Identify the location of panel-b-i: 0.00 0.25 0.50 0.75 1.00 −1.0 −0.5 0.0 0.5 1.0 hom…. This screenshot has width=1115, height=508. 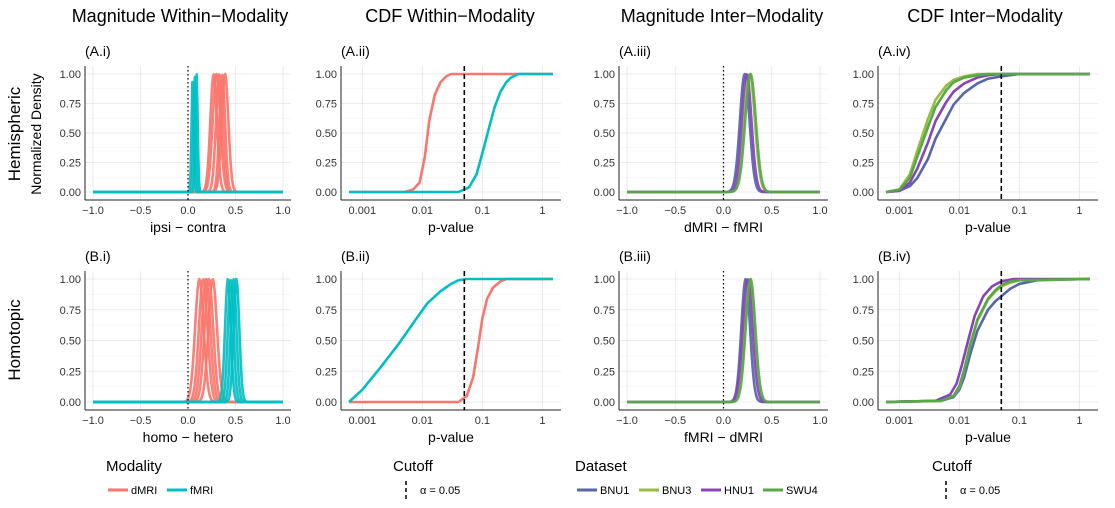
(175, 346).